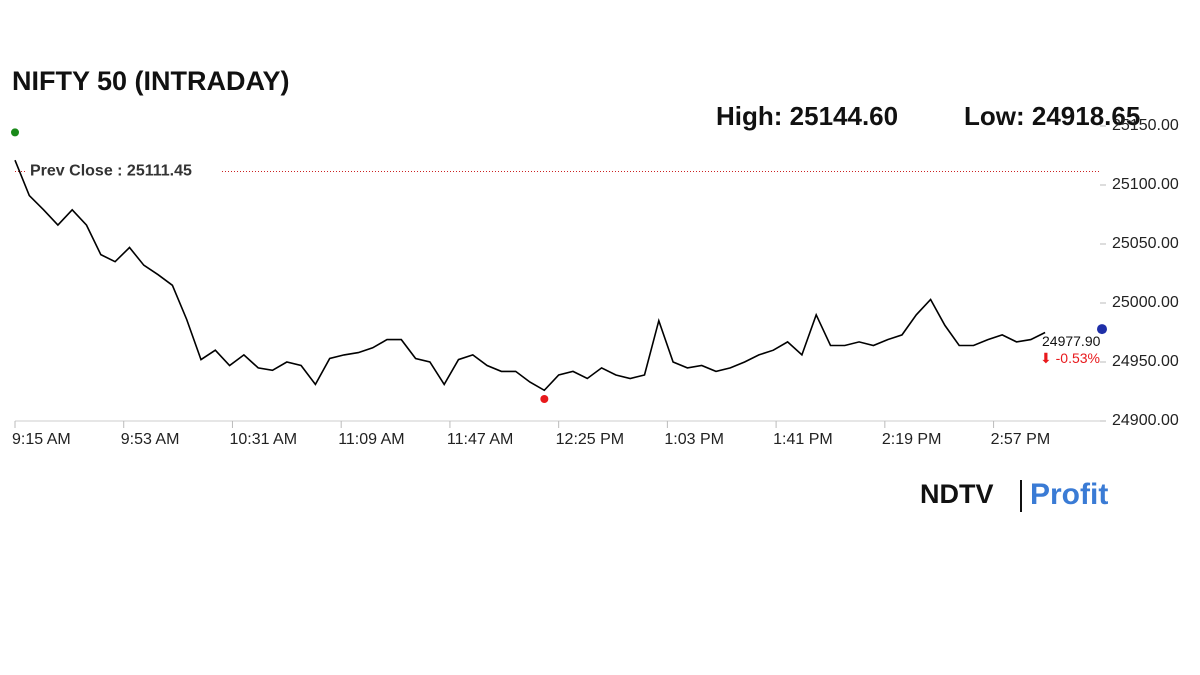  I want to click on prev-close-bg, so click(124, 171).